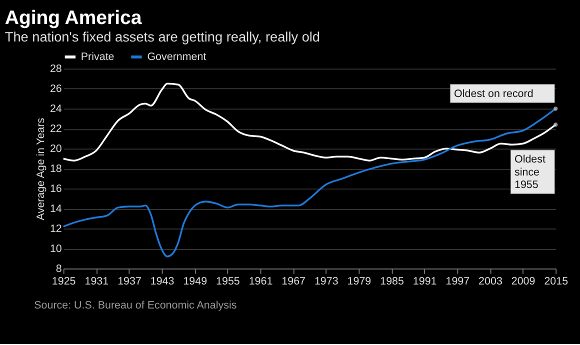 The image size is (580, 345). Describe the element at coordinates (195, 282) in the screenshot. I see `x-tick-label: 1949` at that location.